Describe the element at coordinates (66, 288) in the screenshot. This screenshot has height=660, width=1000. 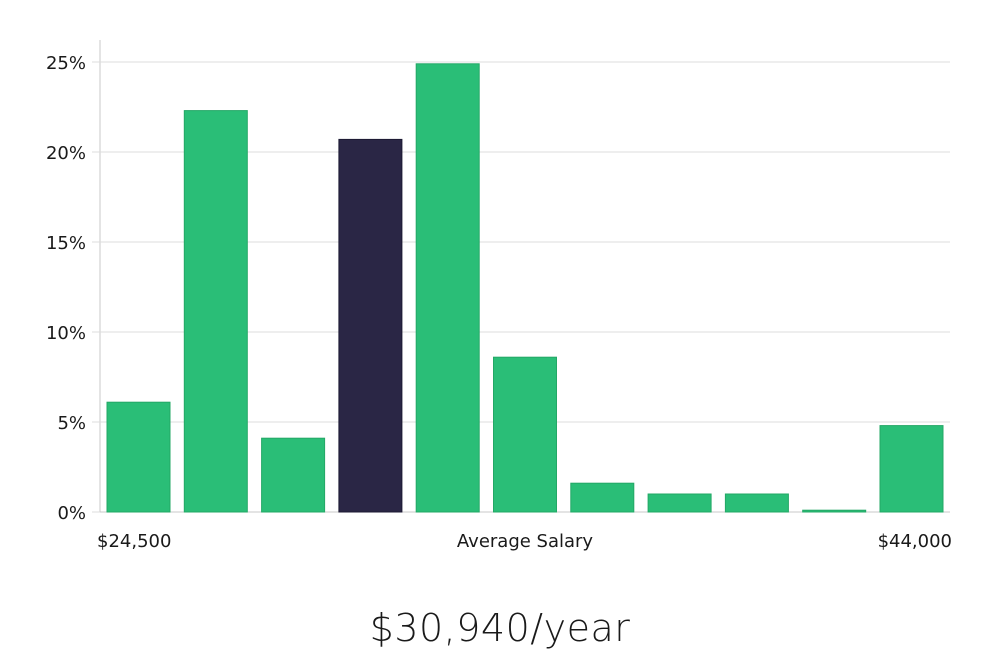
I see `y-axis-ticks: 0% 5% 10% 15% 20% 25%` at that location.